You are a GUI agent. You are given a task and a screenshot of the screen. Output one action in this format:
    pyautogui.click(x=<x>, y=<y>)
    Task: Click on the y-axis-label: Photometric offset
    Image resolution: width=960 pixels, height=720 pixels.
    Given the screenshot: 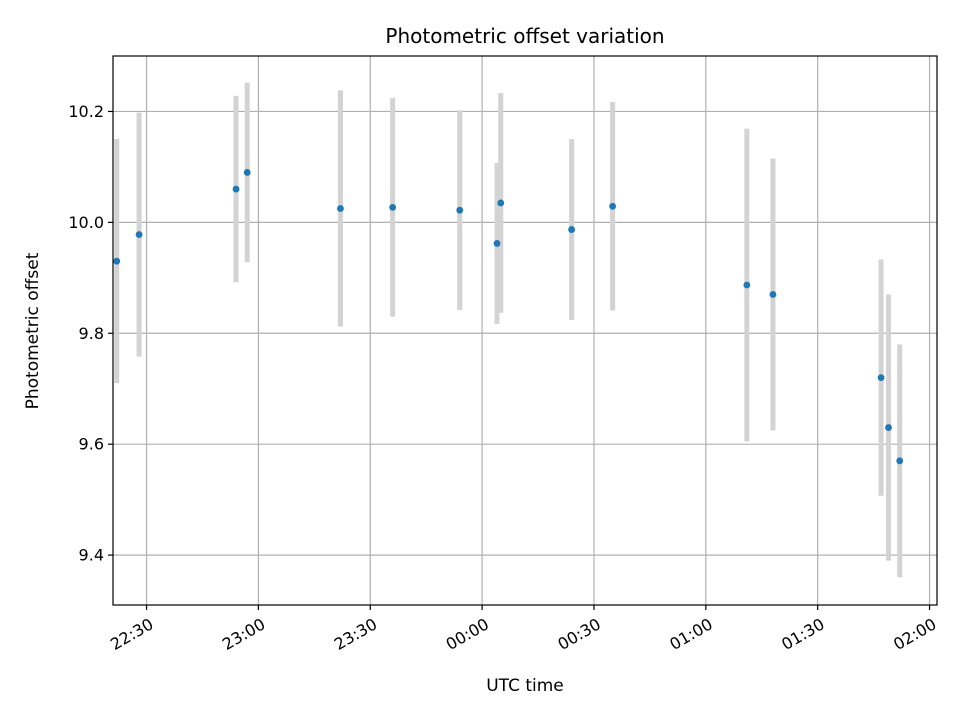 What is the action you would take?
    pyautogui.click(x=33, y=330)
    